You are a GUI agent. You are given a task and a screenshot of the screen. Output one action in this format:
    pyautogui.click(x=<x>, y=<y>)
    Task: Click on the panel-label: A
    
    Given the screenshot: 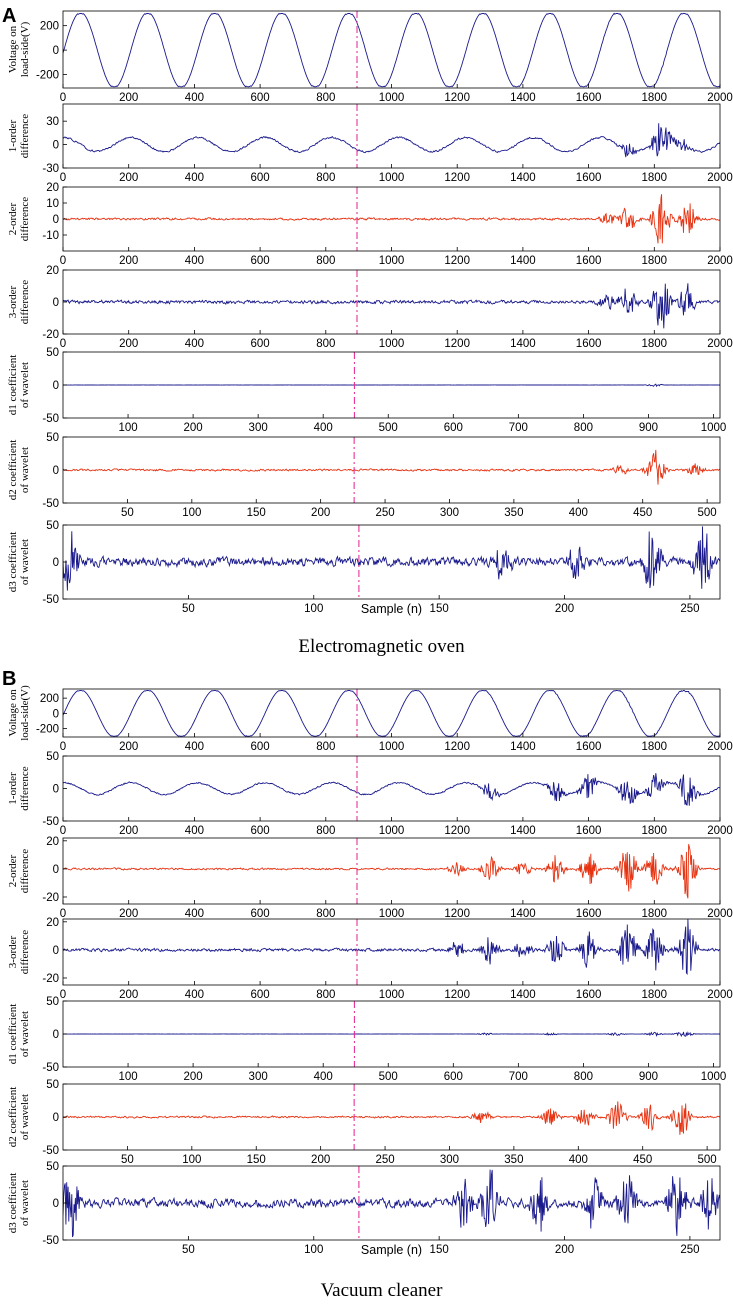 What is the action you would take?
    pyautogui.click(x=9, y=16)
    